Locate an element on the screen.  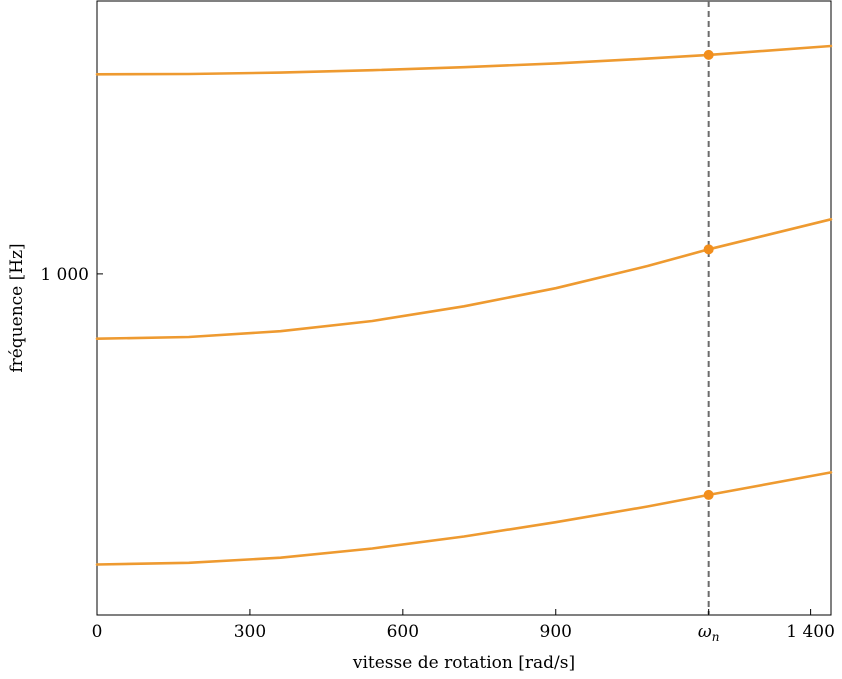
x-tick-label-2: 600 is located at coordinates (403, 632).